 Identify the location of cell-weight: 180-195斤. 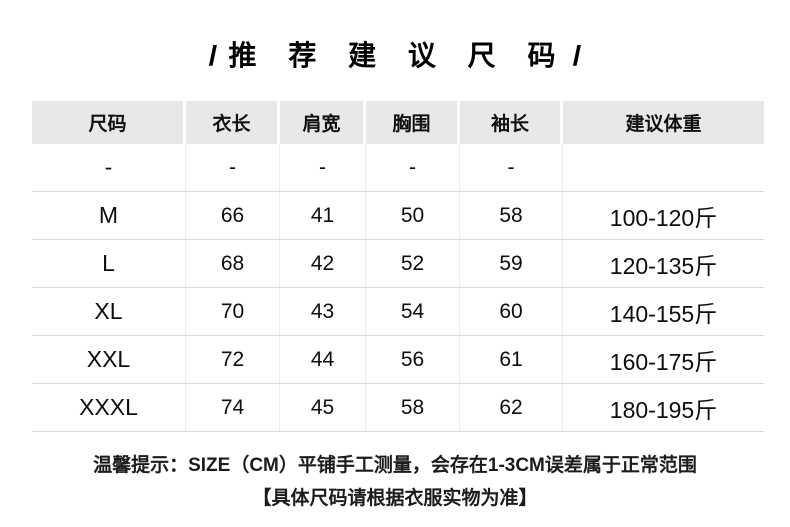
(663, 409).